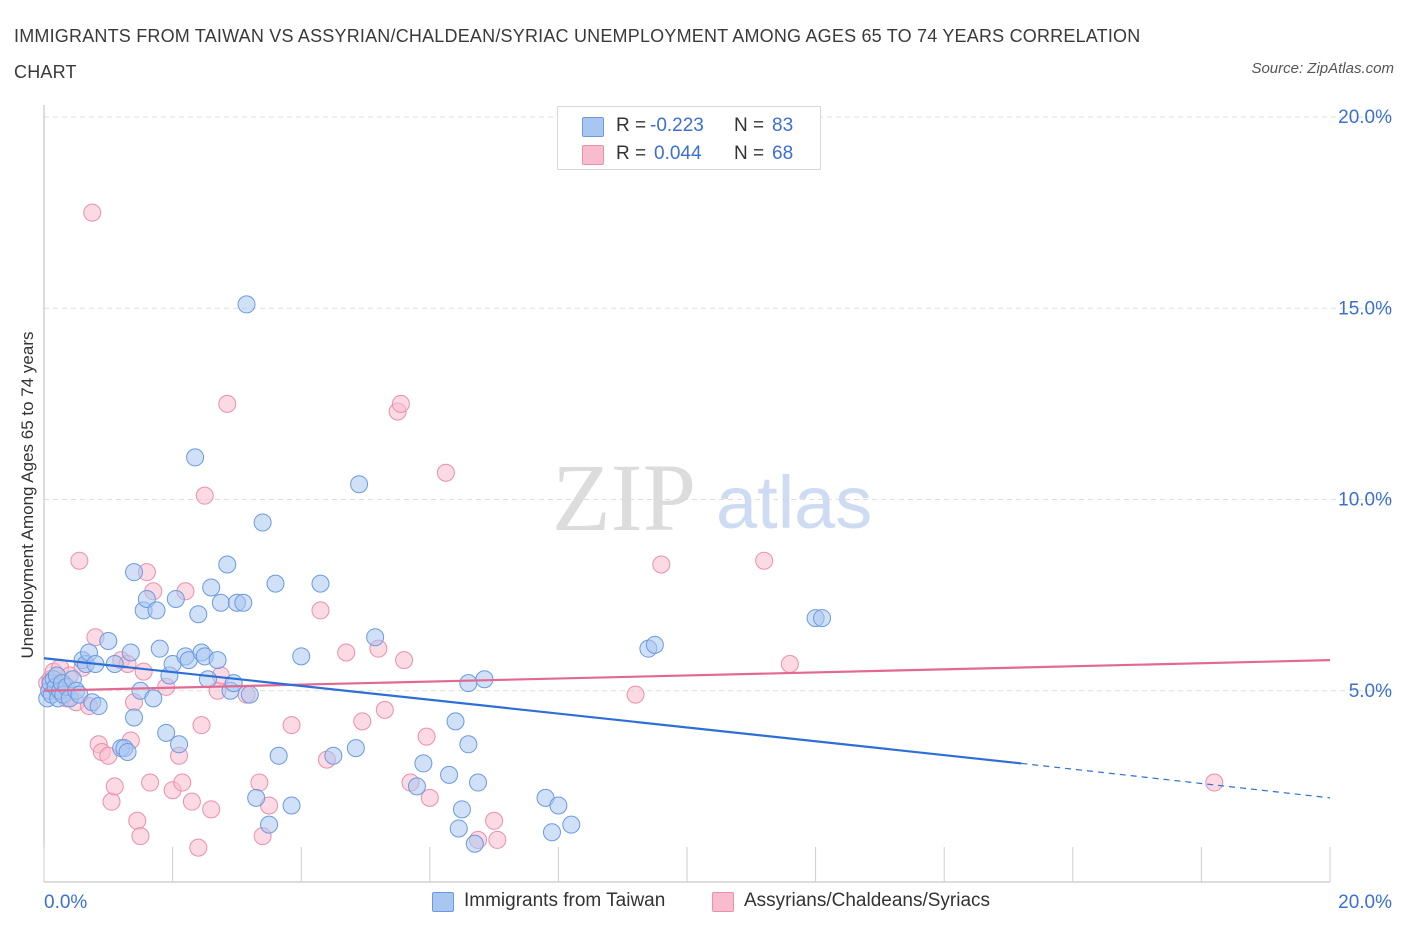 The image size is (1406, 930). I want to click on watermark-atlas: atlas, so click(794, 502).